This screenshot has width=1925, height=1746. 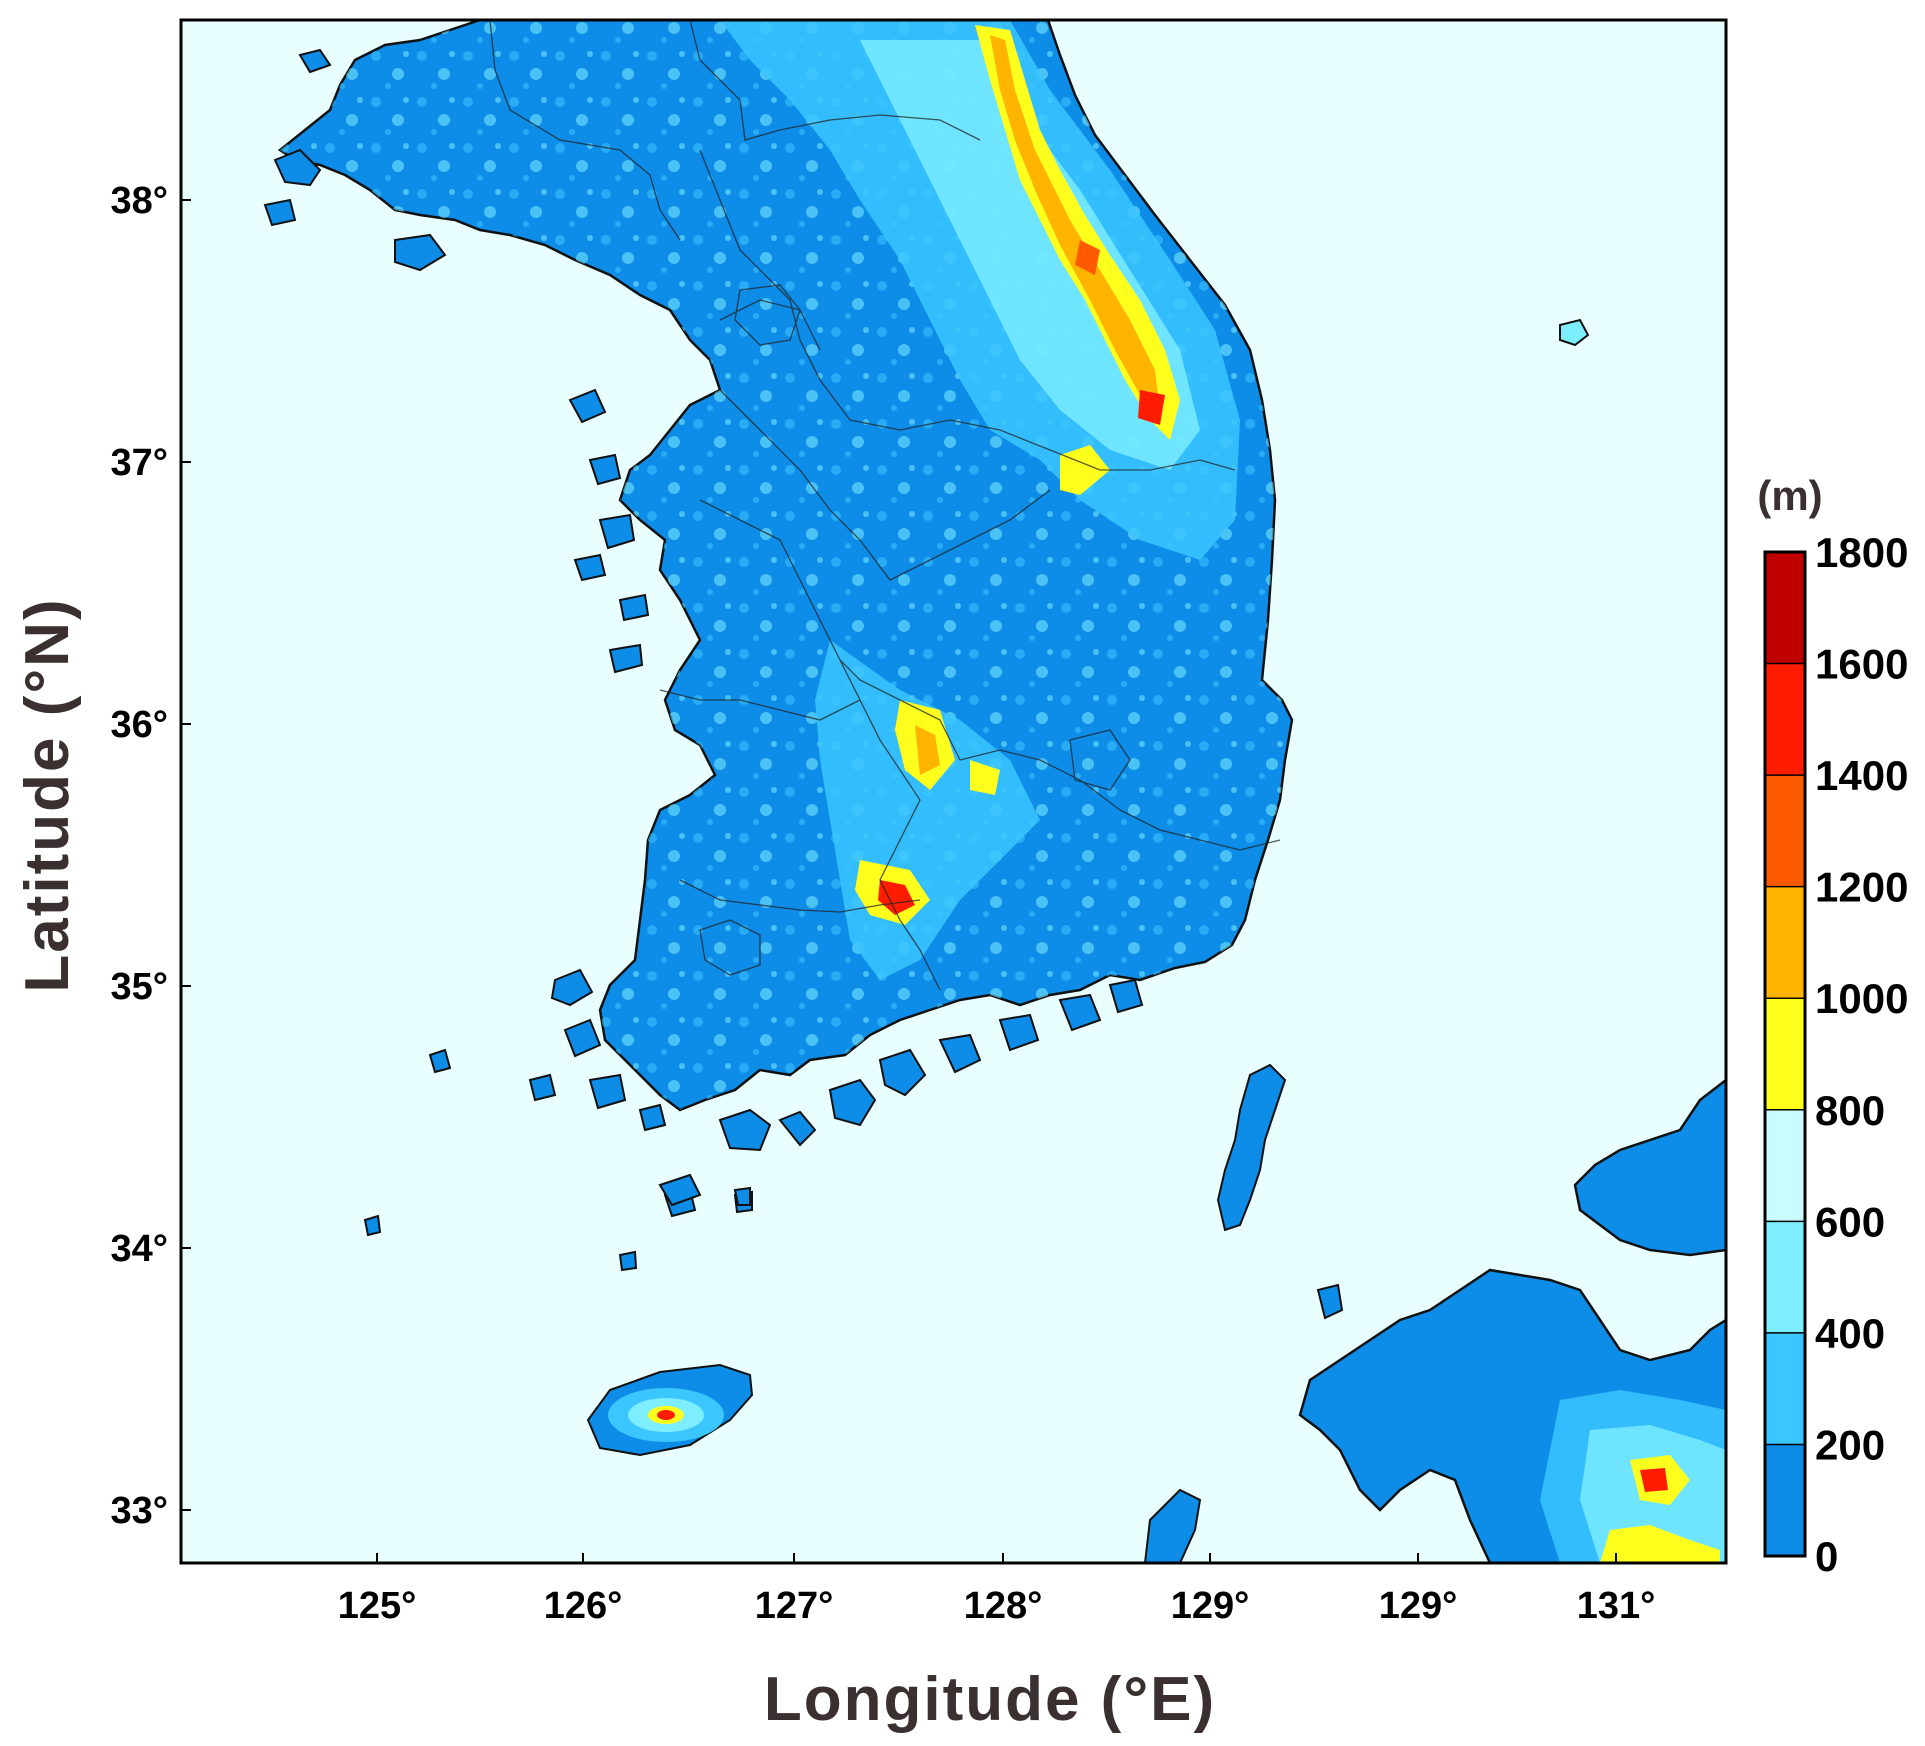 I want to click on seorak-peak, so click(x=1087, y=257).